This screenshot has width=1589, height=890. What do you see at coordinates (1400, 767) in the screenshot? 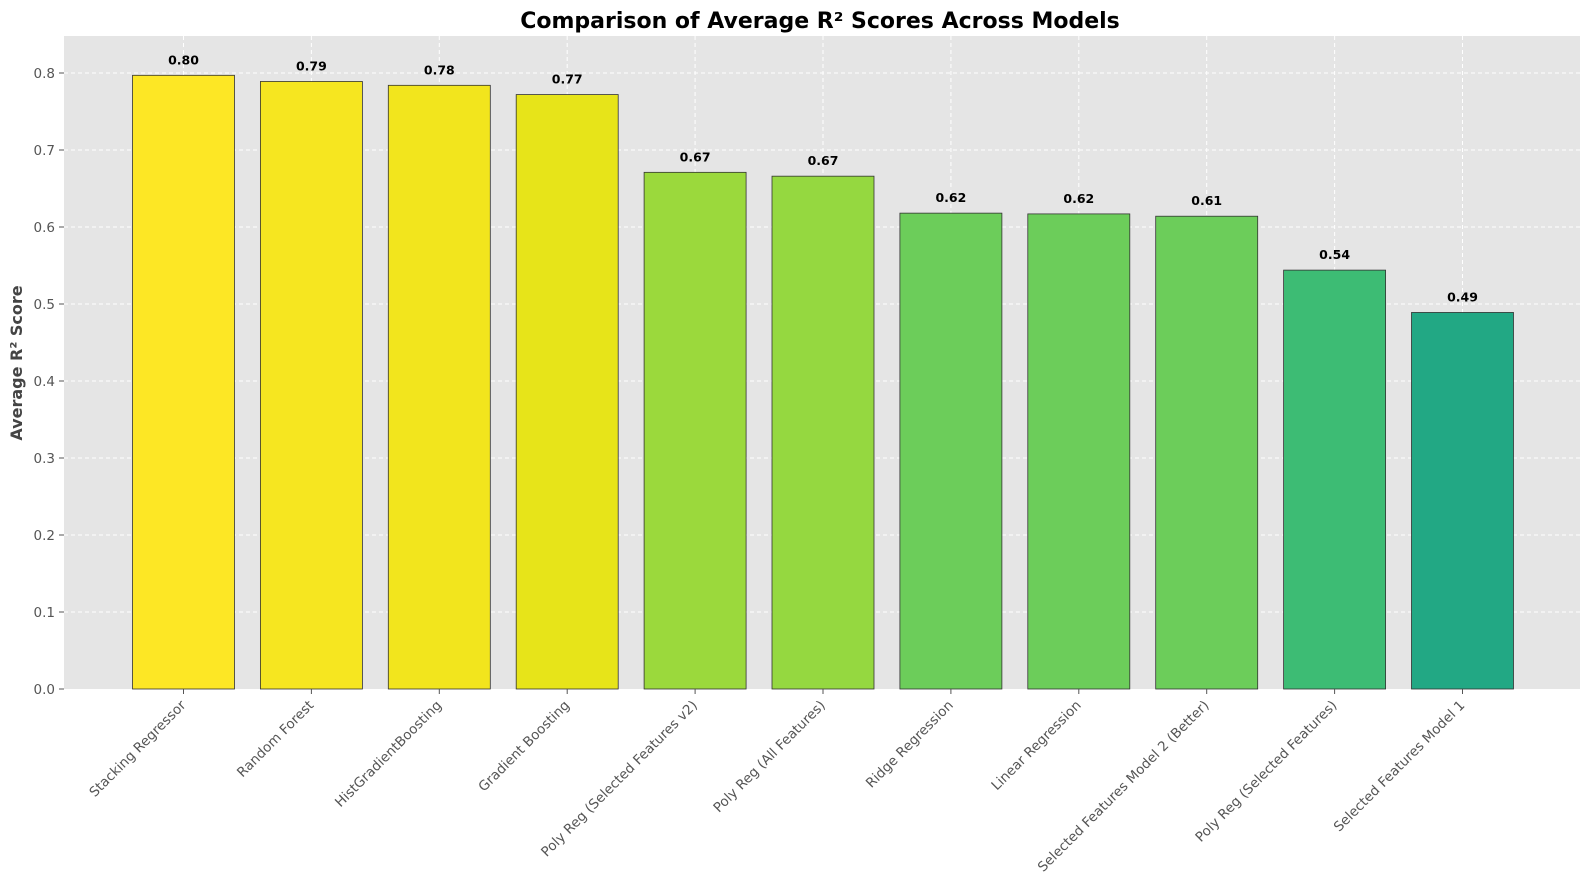
I see `x-tick-label: Selected Features Model 1` at bounding box center [1400, 767].